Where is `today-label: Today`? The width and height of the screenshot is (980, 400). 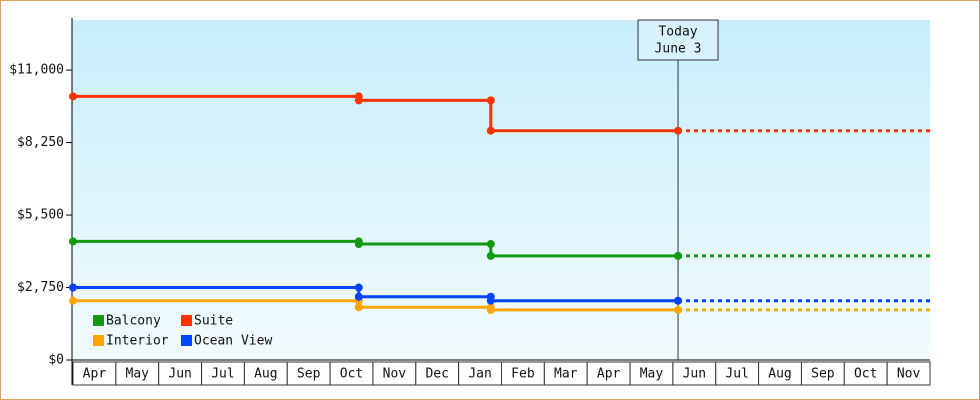 today-label: Today is located at coordinates (677, 32).